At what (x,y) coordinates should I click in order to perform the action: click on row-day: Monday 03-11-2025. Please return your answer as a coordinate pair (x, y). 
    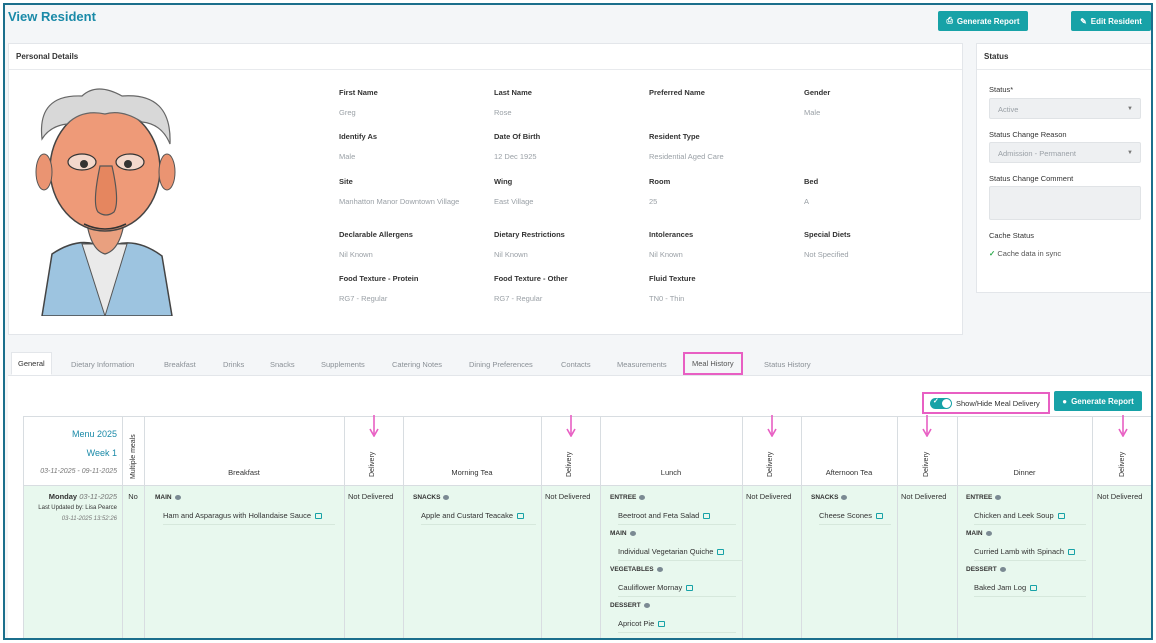
    Looking at the image, I should click on (70, 496).